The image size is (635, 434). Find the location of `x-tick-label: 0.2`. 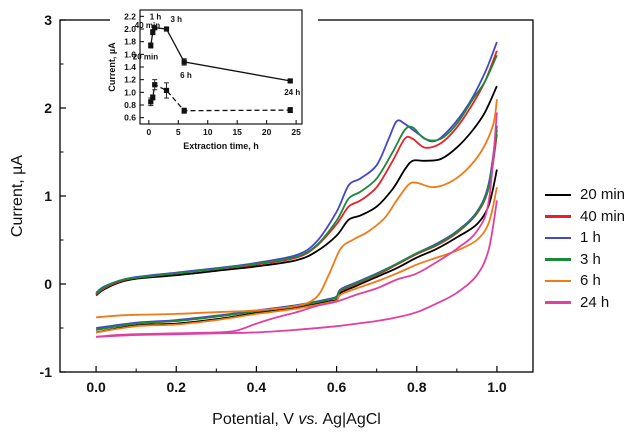

x-tick-label: 0.2 is located at coordinates (177, 387).